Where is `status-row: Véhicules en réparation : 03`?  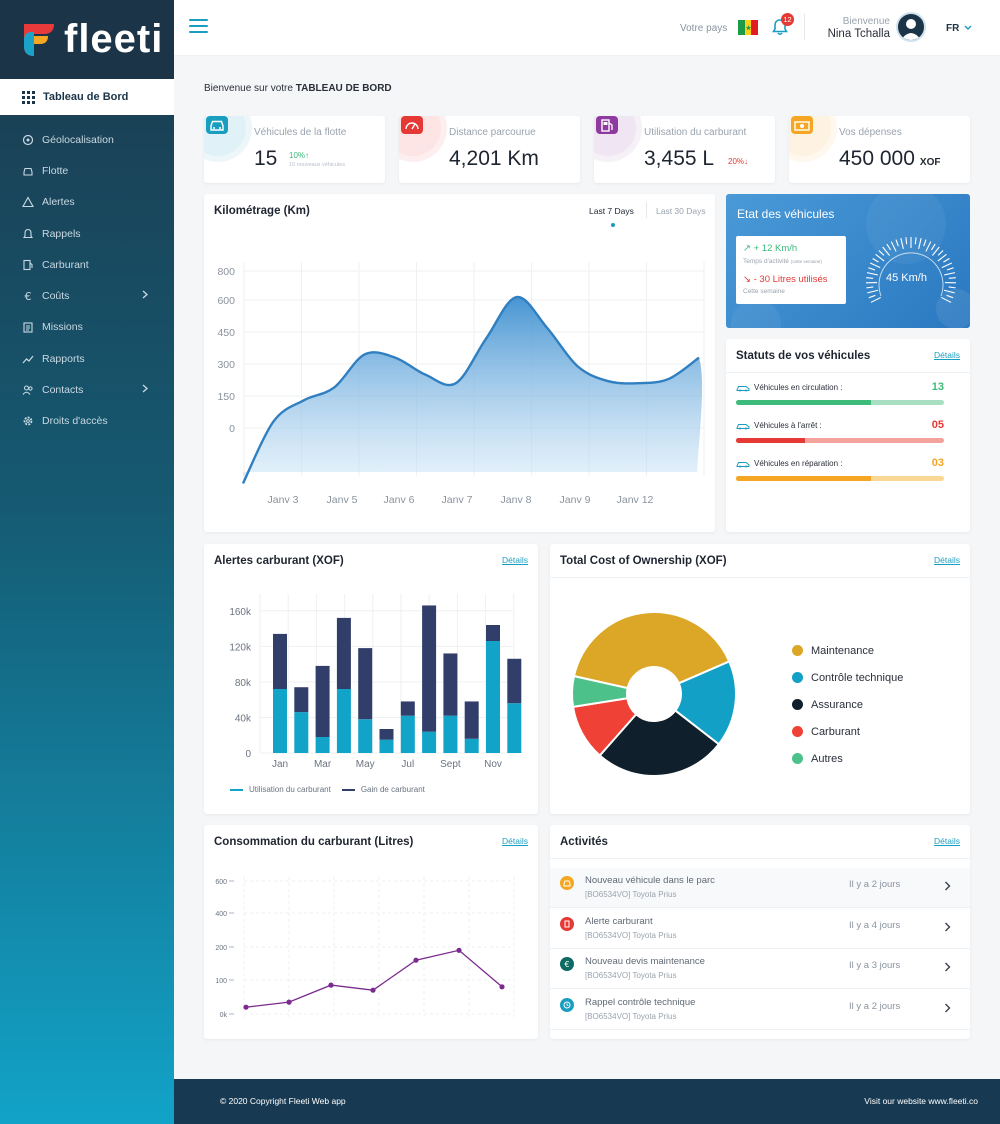 status-row: Véhicules en réparation : 03 is located at coordinates (840, 469).